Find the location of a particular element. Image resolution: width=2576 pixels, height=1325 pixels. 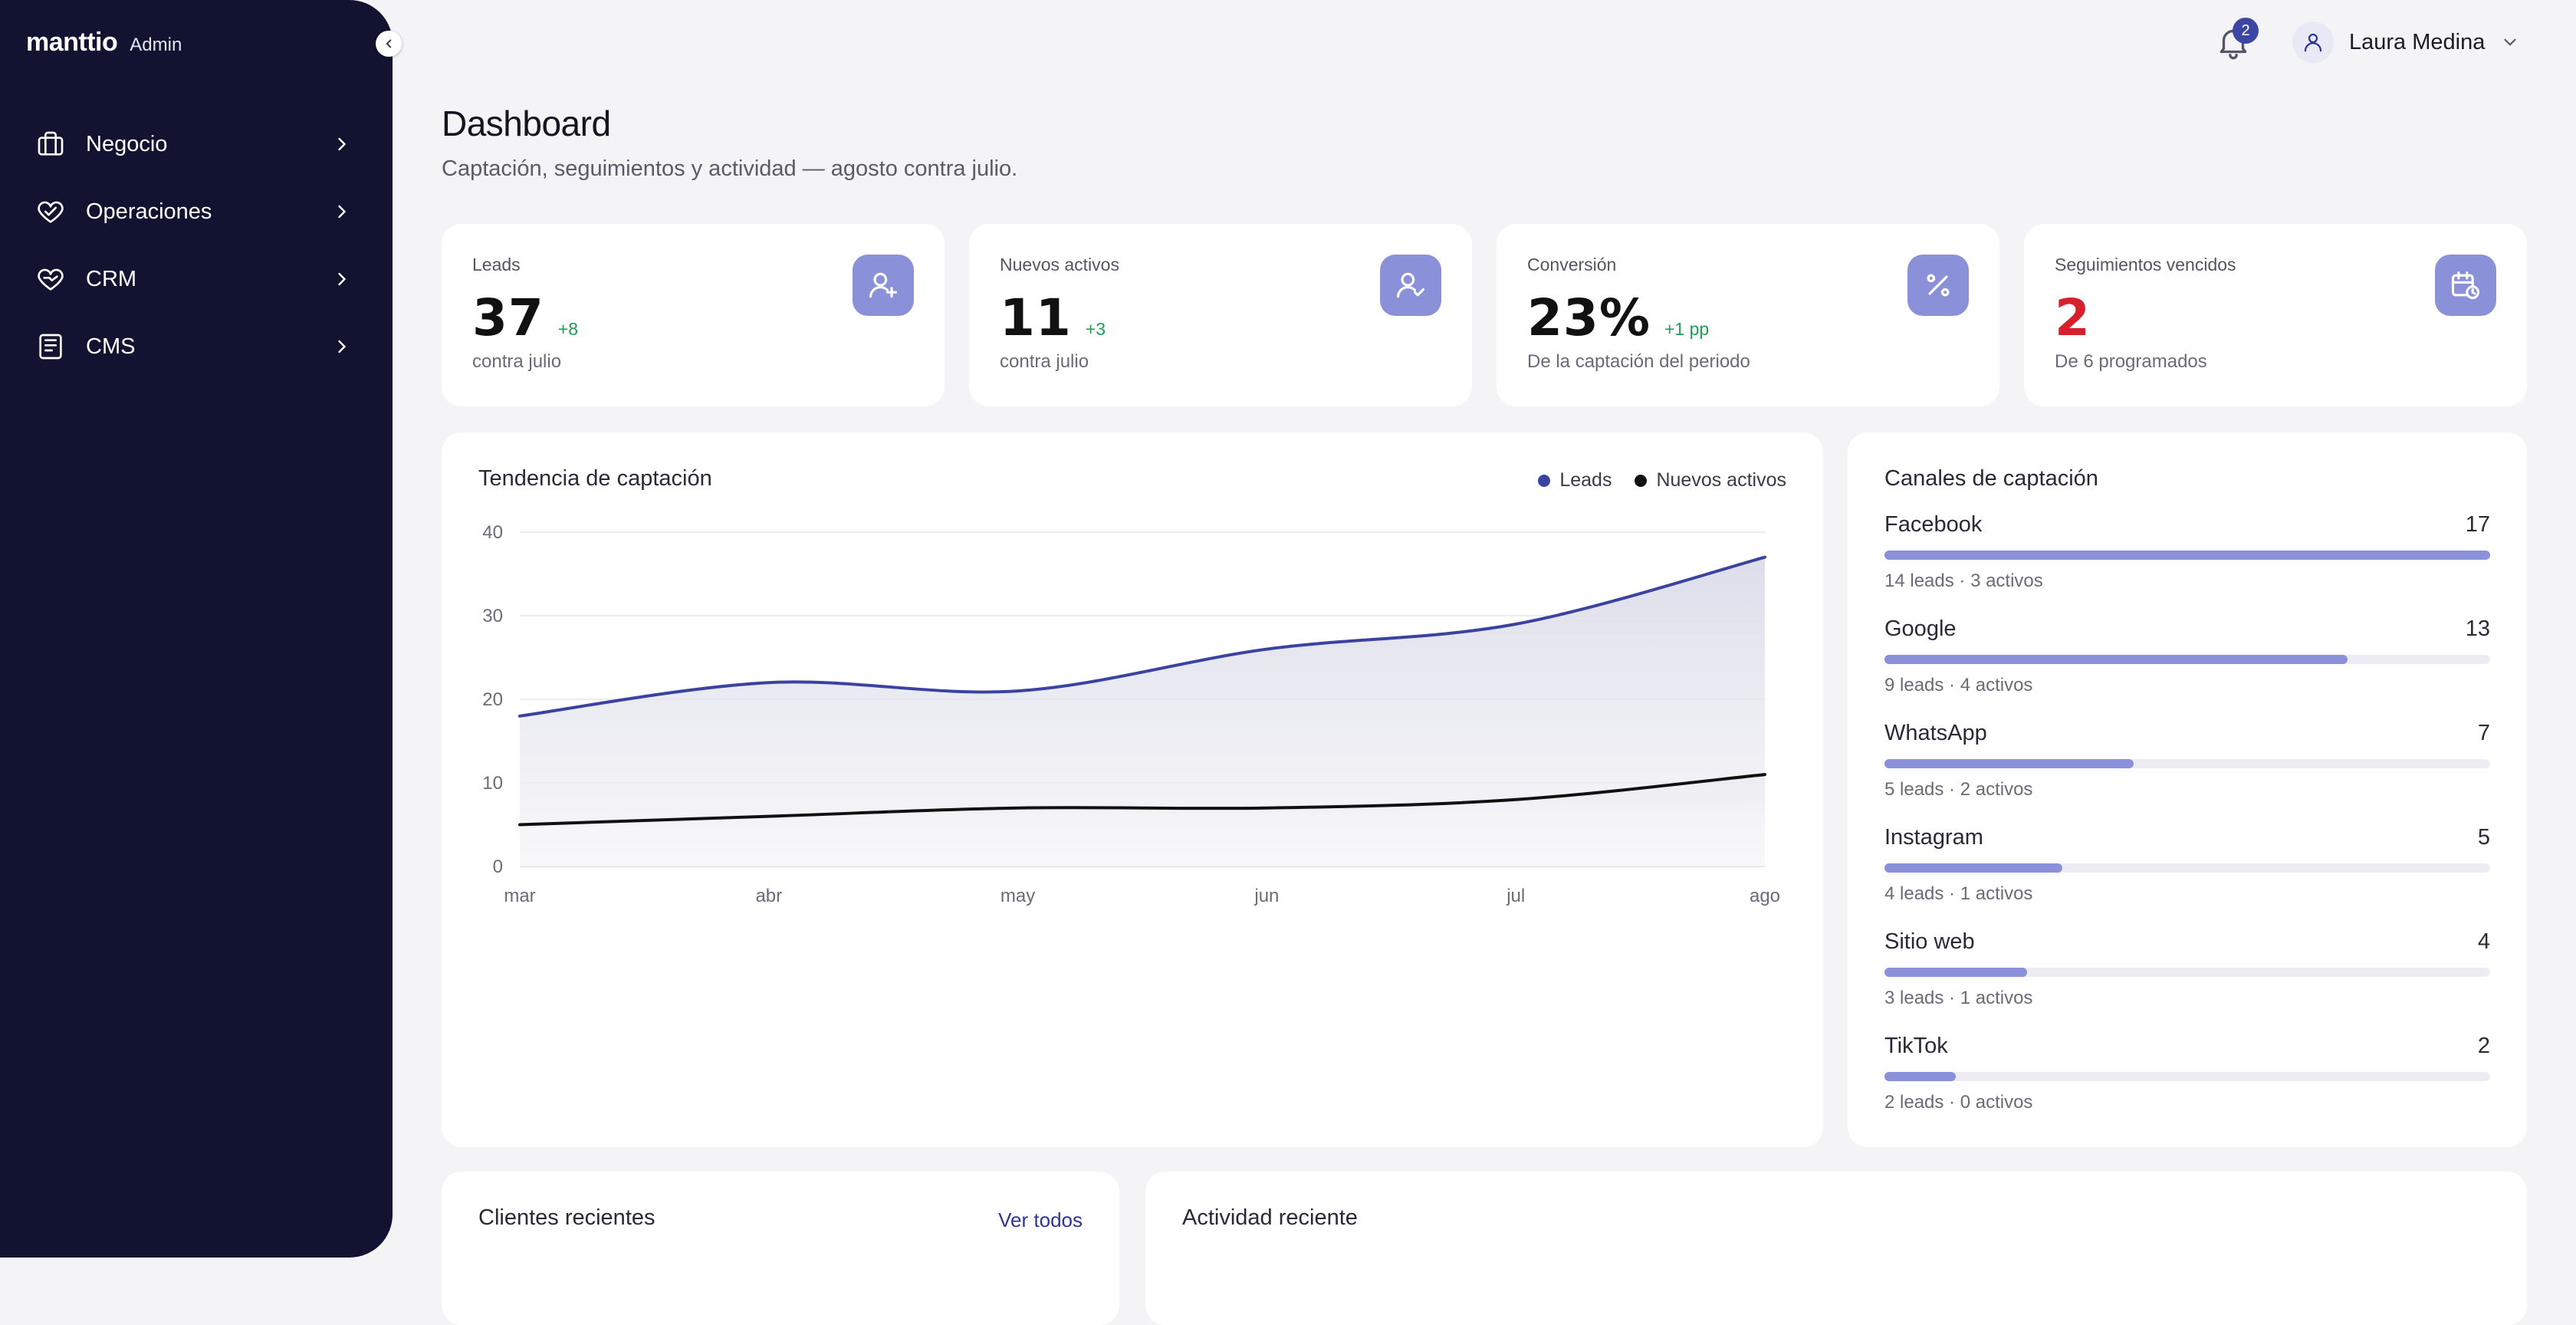

sidebar-item-label: CMS is located at coordinates (110, 347).